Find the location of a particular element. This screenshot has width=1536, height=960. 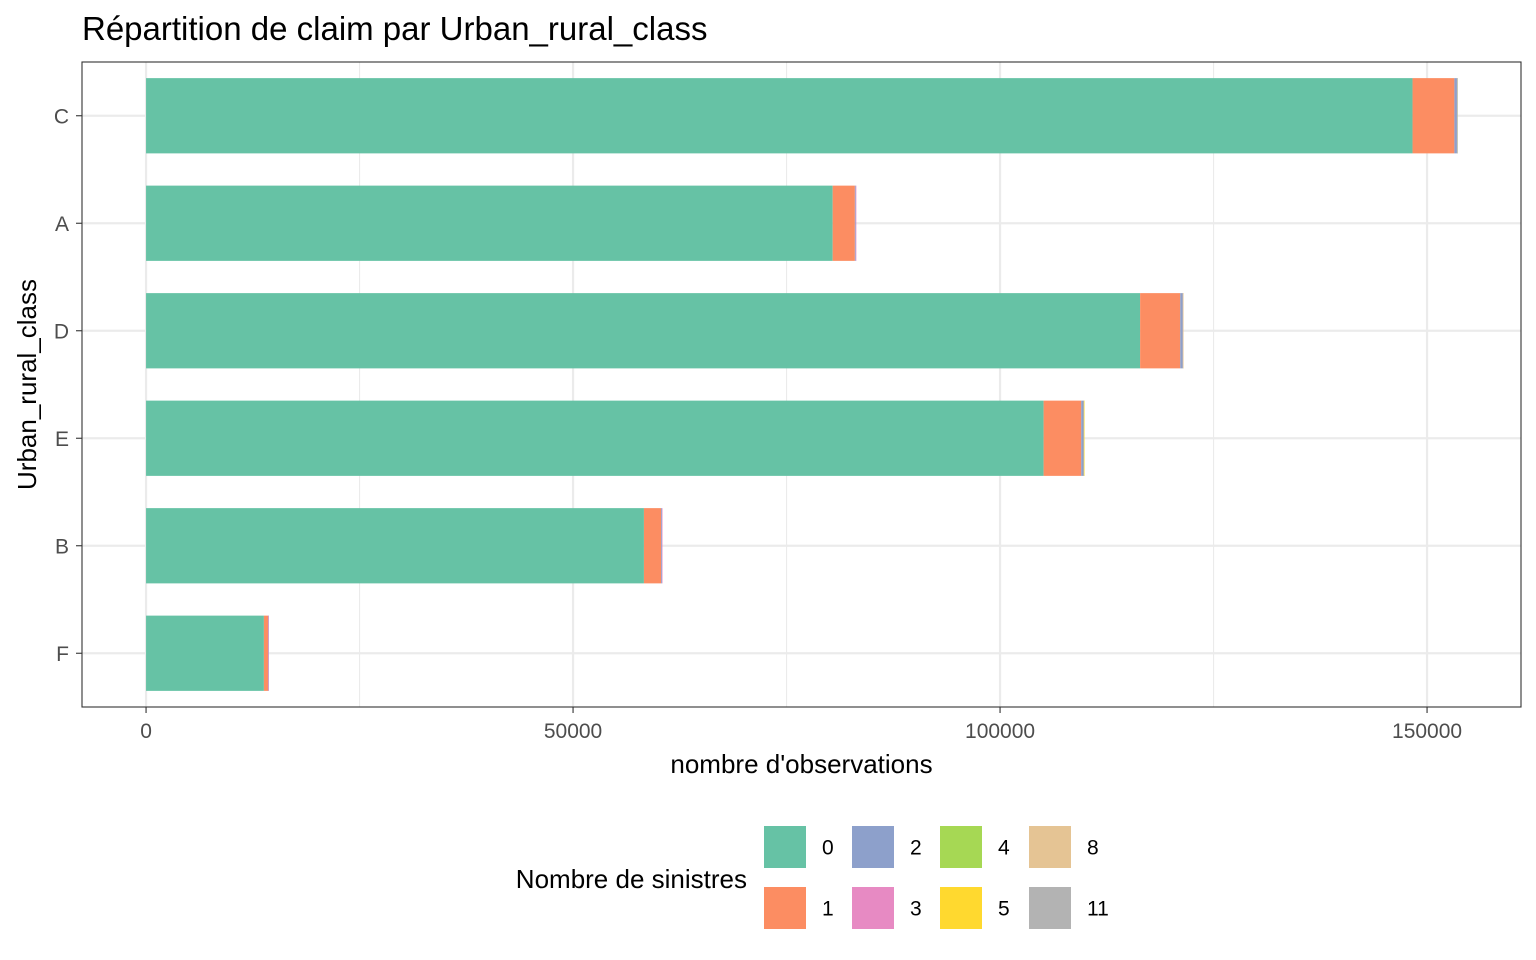

y-tick-label-c: C is located at coordinates (61, 116).